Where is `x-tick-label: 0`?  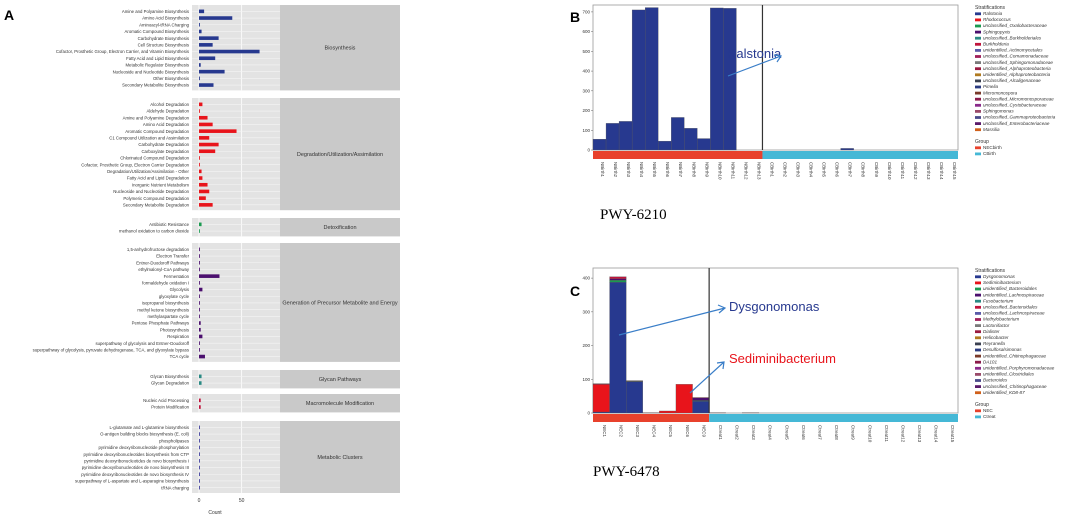 x-tick-label: 0 is located at coordinates (199, 501).